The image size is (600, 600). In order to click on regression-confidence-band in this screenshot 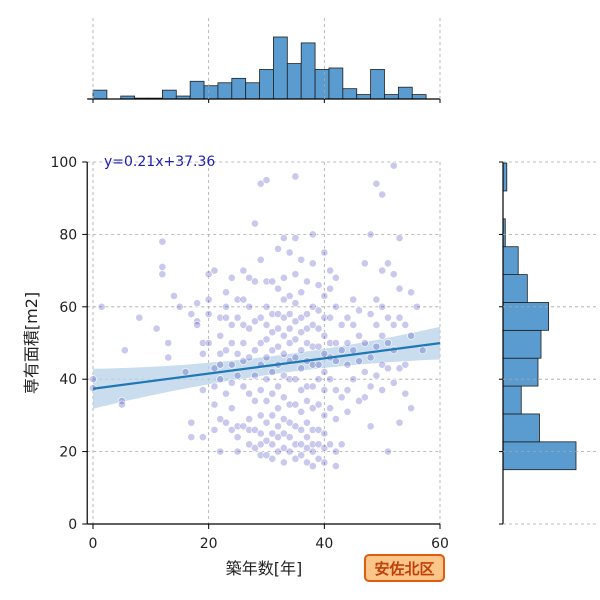, I will do `click(266, 367)`.